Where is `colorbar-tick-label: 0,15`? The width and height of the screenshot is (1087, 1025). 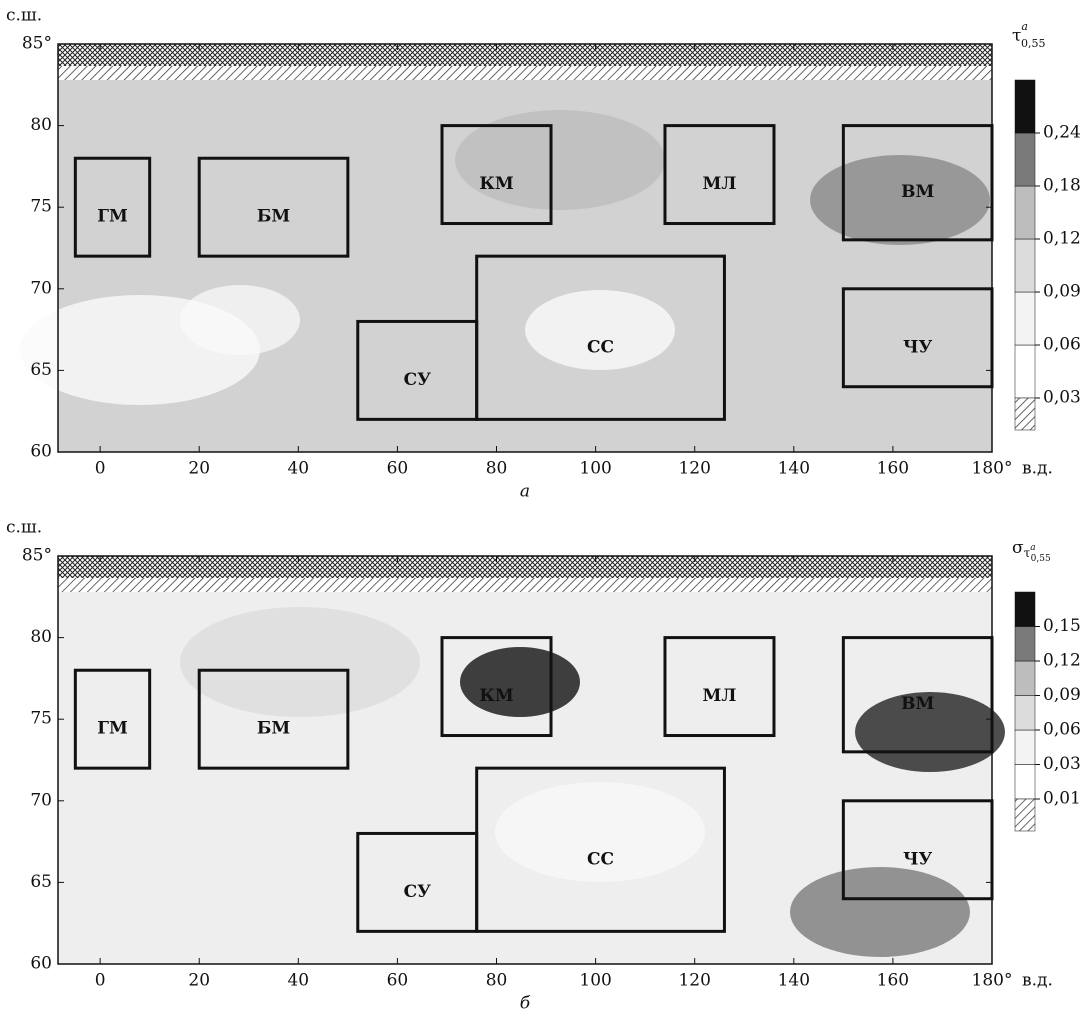 colorbar-tick-label: 0,15 is located at coordinates (1062, 626).